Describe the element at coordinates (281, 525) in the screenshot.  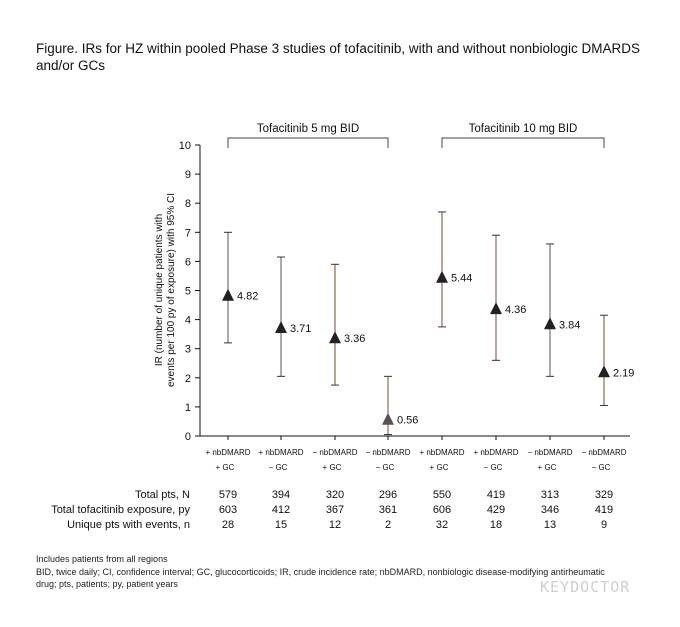
I see `table-cell: 15` at that location.